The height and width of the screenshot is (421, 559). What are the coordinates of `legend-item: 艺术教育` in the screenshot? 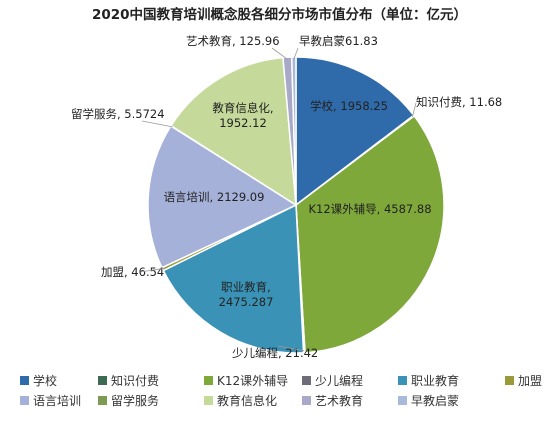 It's located at (332, 400).